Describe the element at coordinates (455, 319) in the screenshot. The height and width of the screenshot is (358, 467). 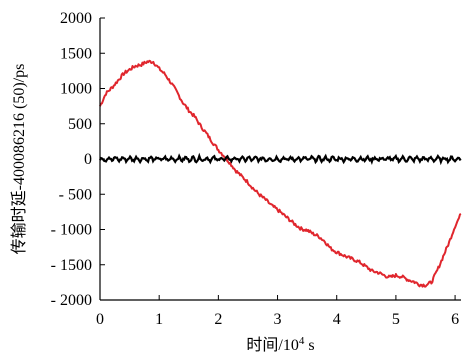
I see `x-tick-label: 6` at that location.